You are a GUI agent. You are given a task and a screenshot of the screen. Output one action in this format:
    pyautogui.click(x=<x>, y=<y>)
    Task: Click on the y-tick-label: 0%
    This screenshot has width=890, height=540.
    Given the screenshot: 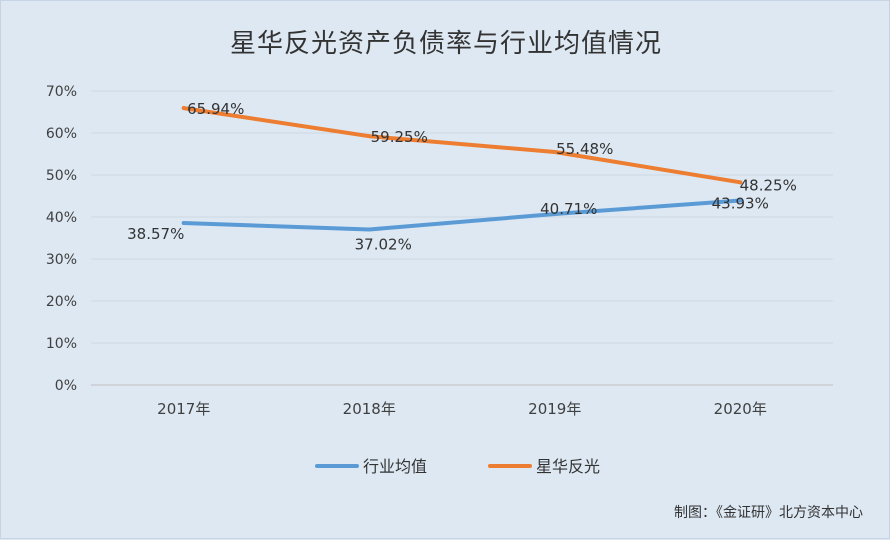 What is the action you would take?
    pyautogui.click(x=66, y=386)
    